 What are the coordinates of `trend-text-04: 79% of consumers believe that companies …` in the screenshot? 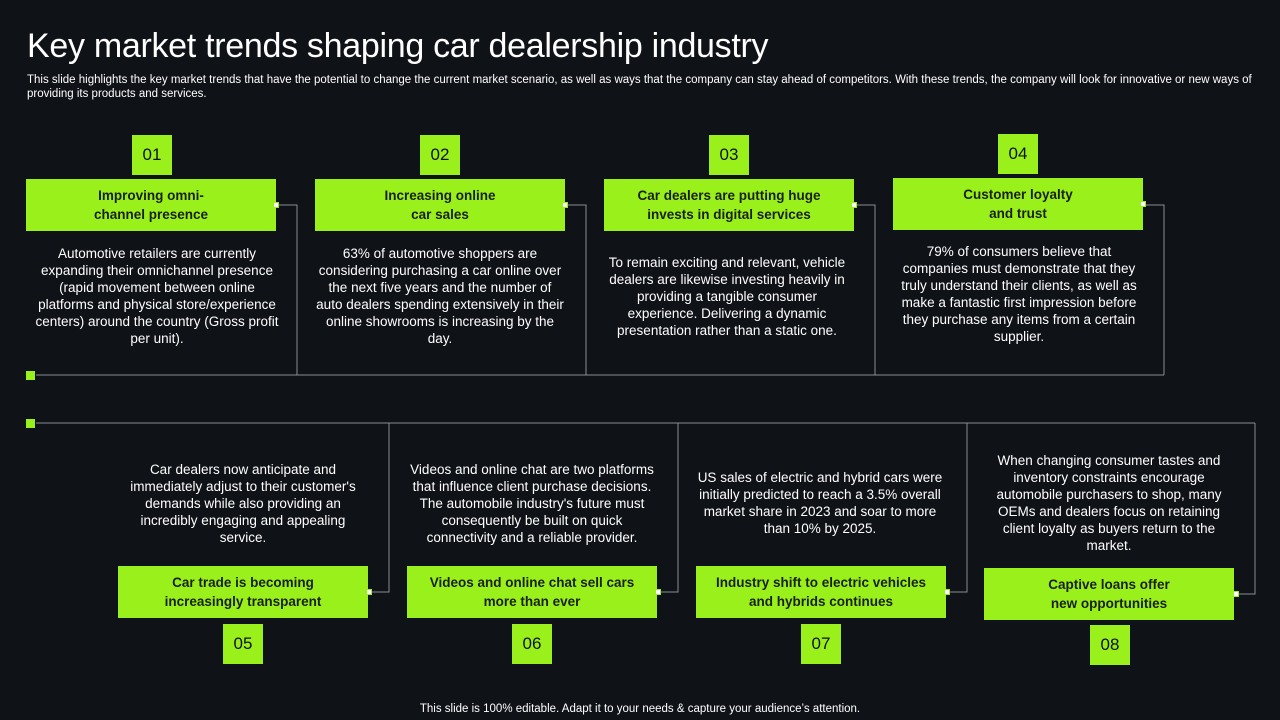 It's located at (1019, 294).